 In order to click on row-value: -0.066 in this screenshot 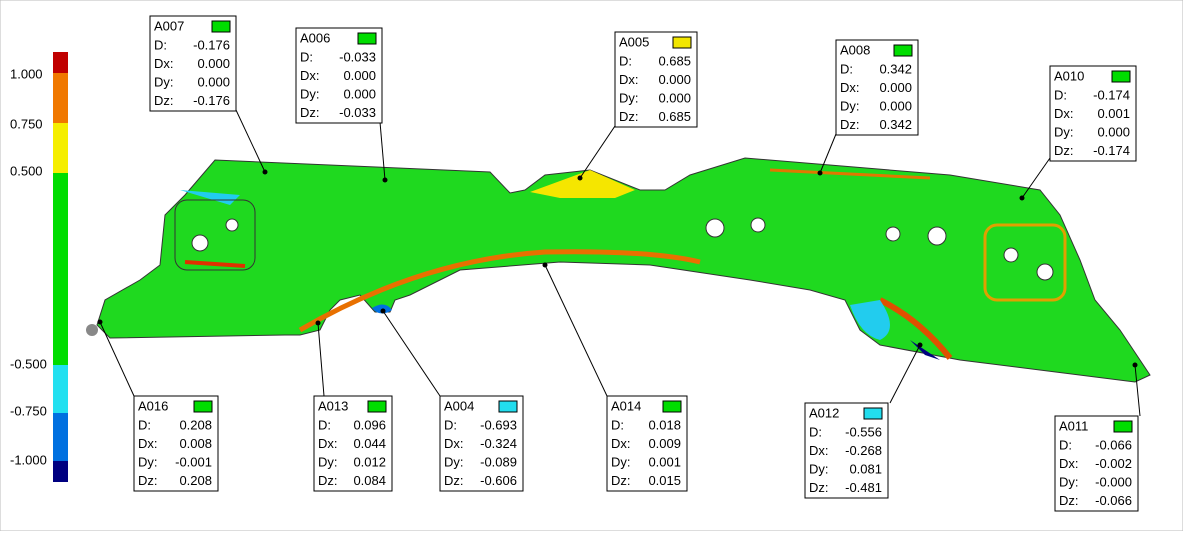, I will do `click(1113, 500)`.